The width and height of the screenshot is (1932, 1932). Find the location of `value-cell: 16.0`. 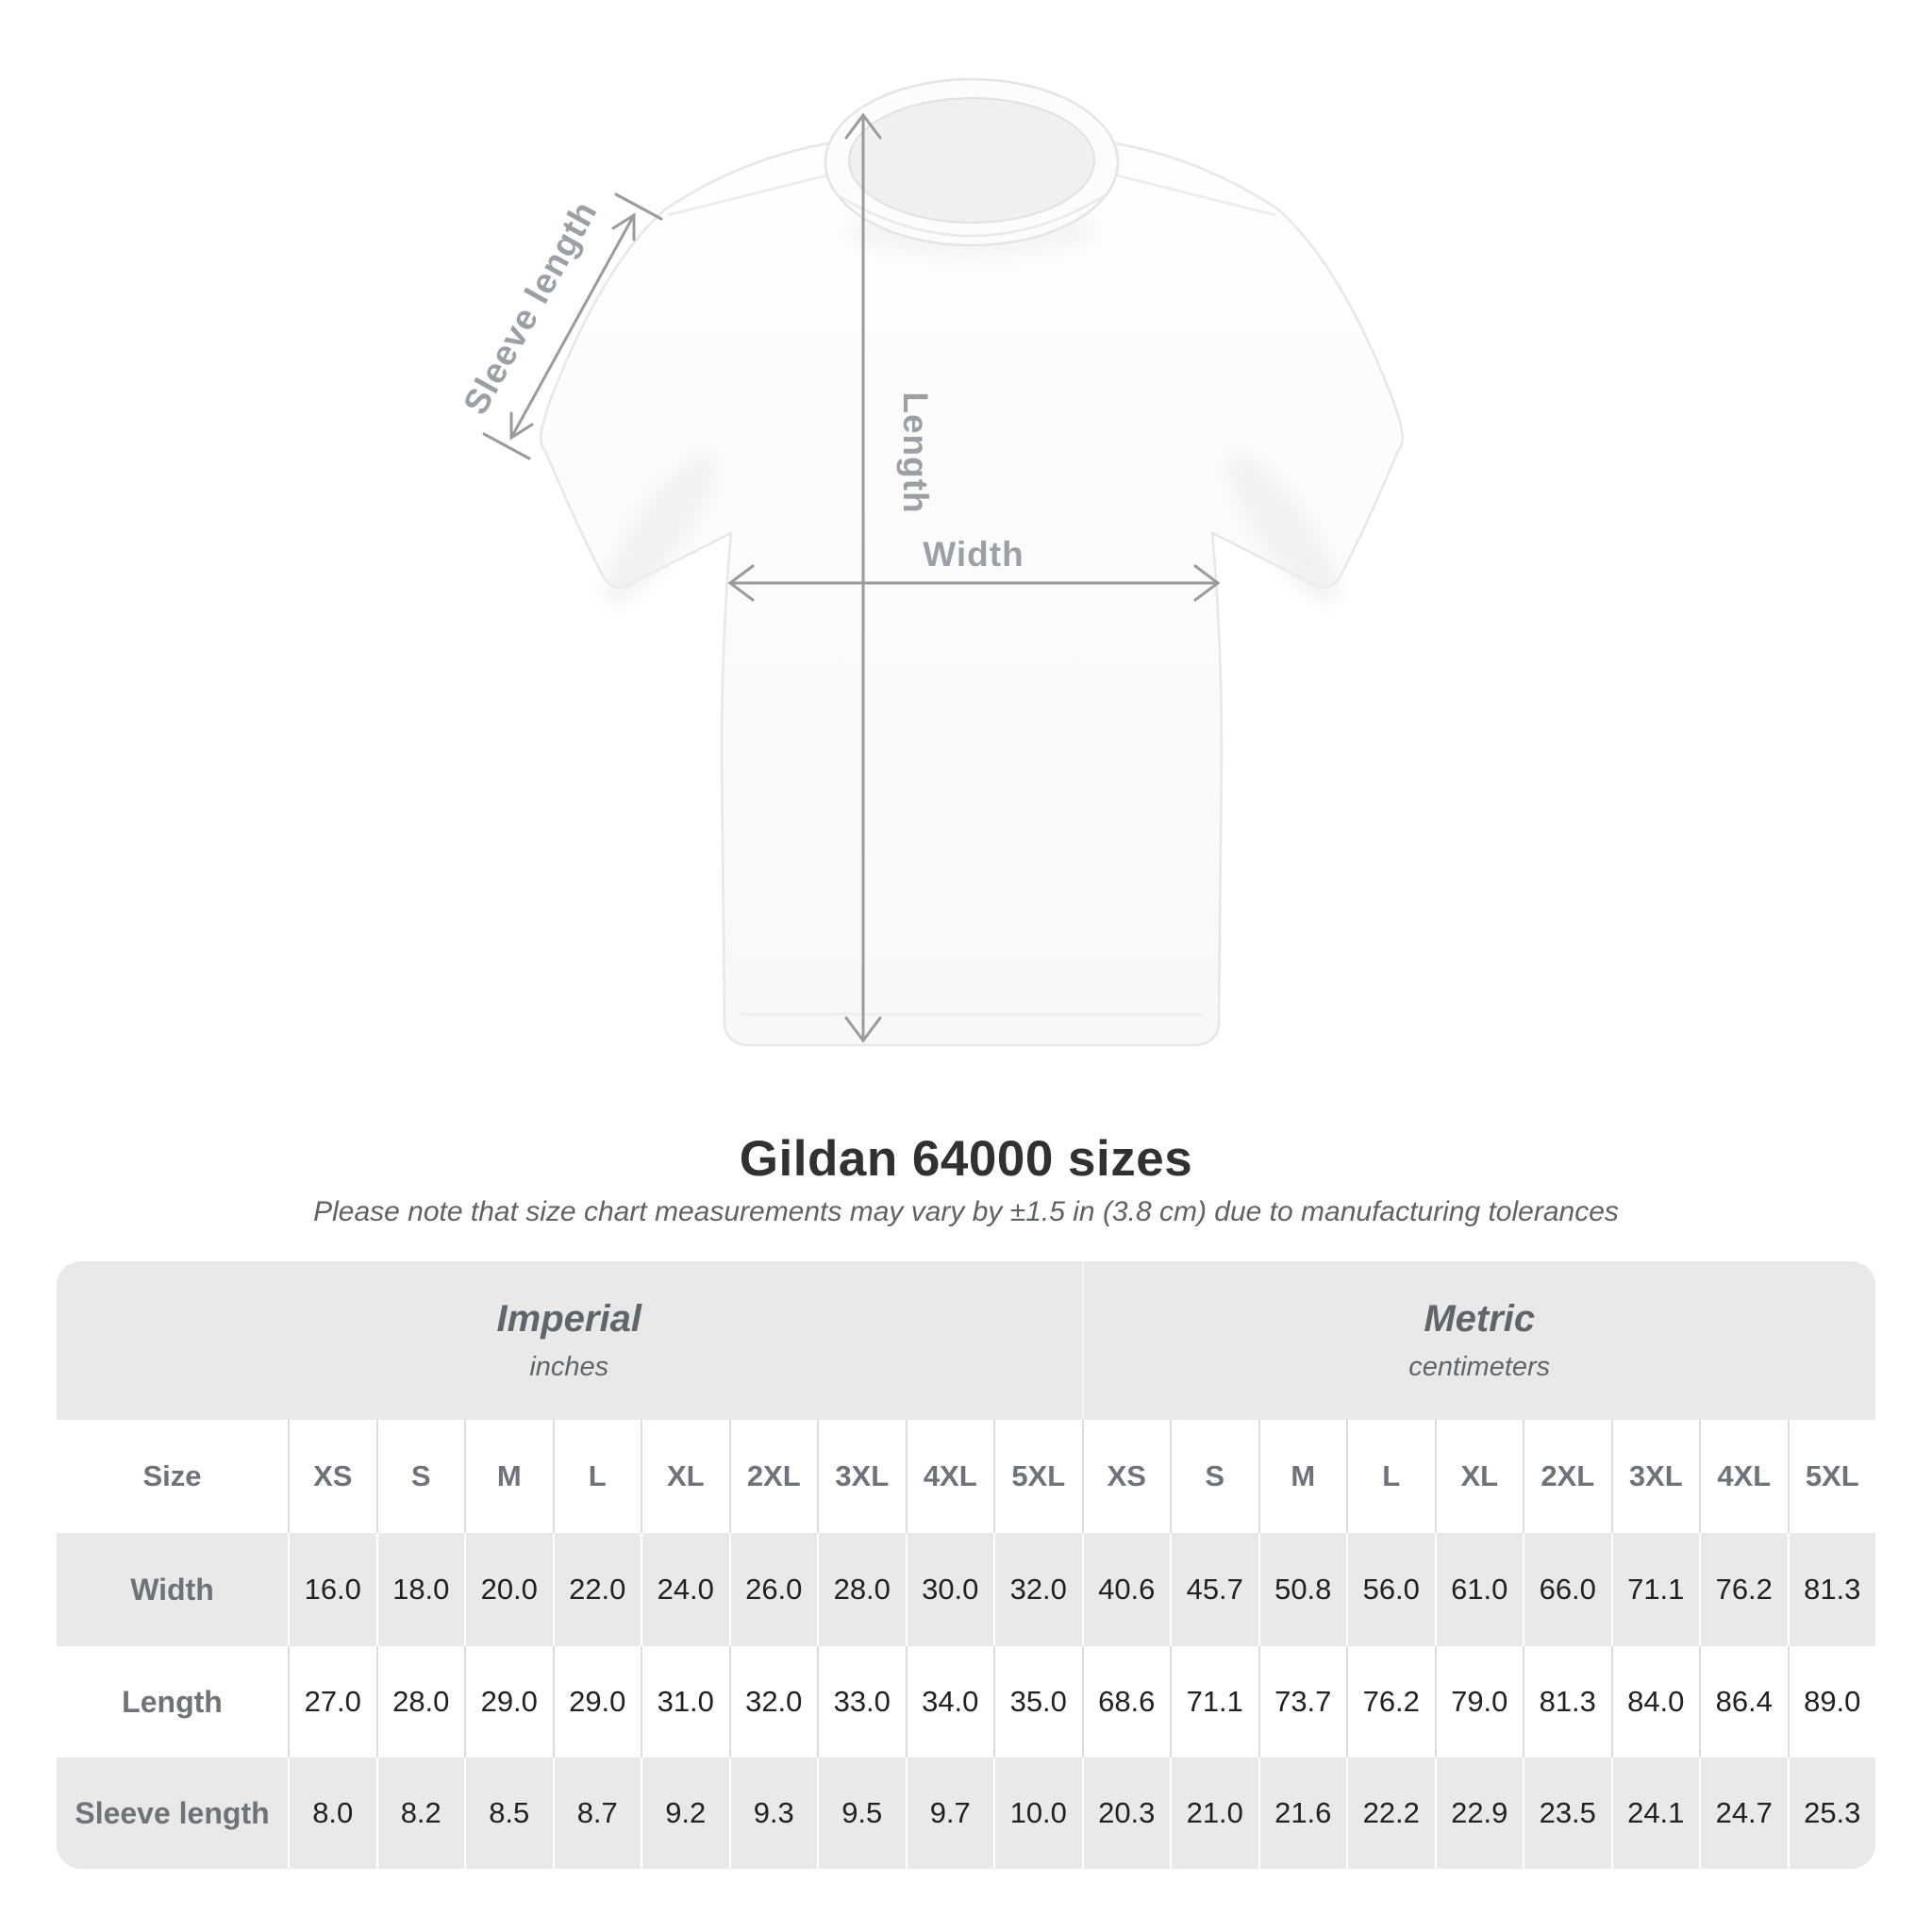

value-cell: 16.0 is located at coordinates (332, 1589).